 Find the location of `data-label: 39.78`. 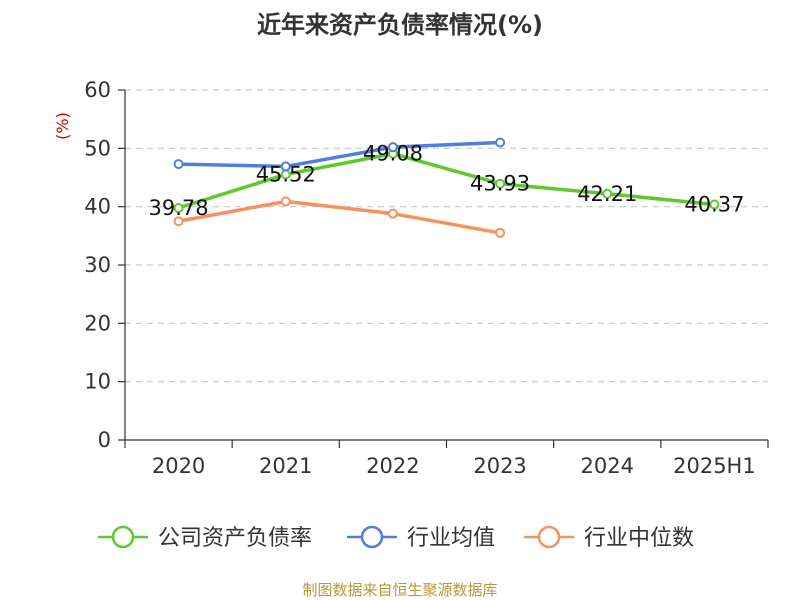

data-label: 39.78 is located at coordinates (179, 208).